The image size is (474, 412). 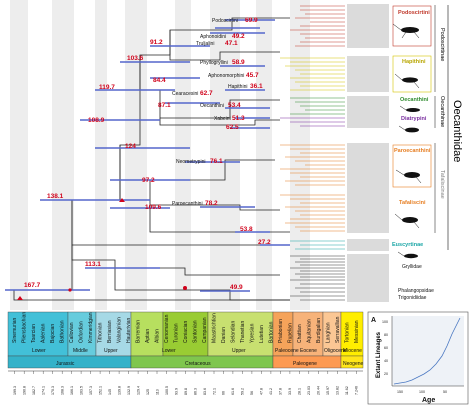 What do you see at coordinates (55, 196) in the screenshot?
I see `node-age: 138.1` at bounding box center [55, 196].